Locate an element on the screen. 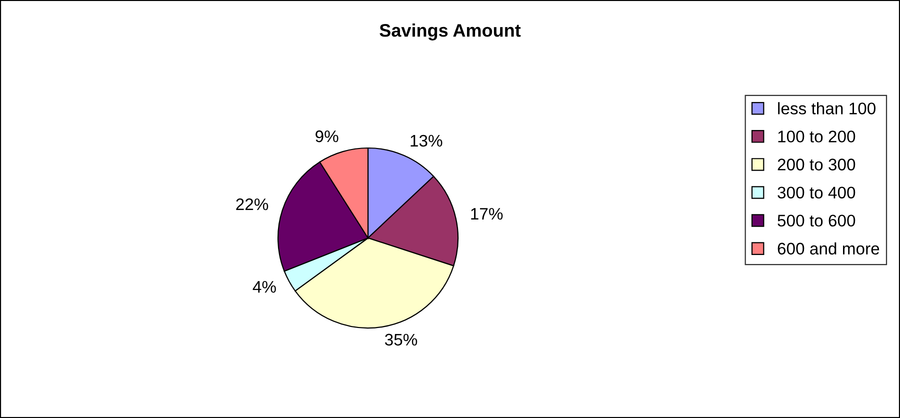 Image resolution: width=900 pixels, height=418 pixels. legend-label: 600 and more is located at coordinates (829, 248).